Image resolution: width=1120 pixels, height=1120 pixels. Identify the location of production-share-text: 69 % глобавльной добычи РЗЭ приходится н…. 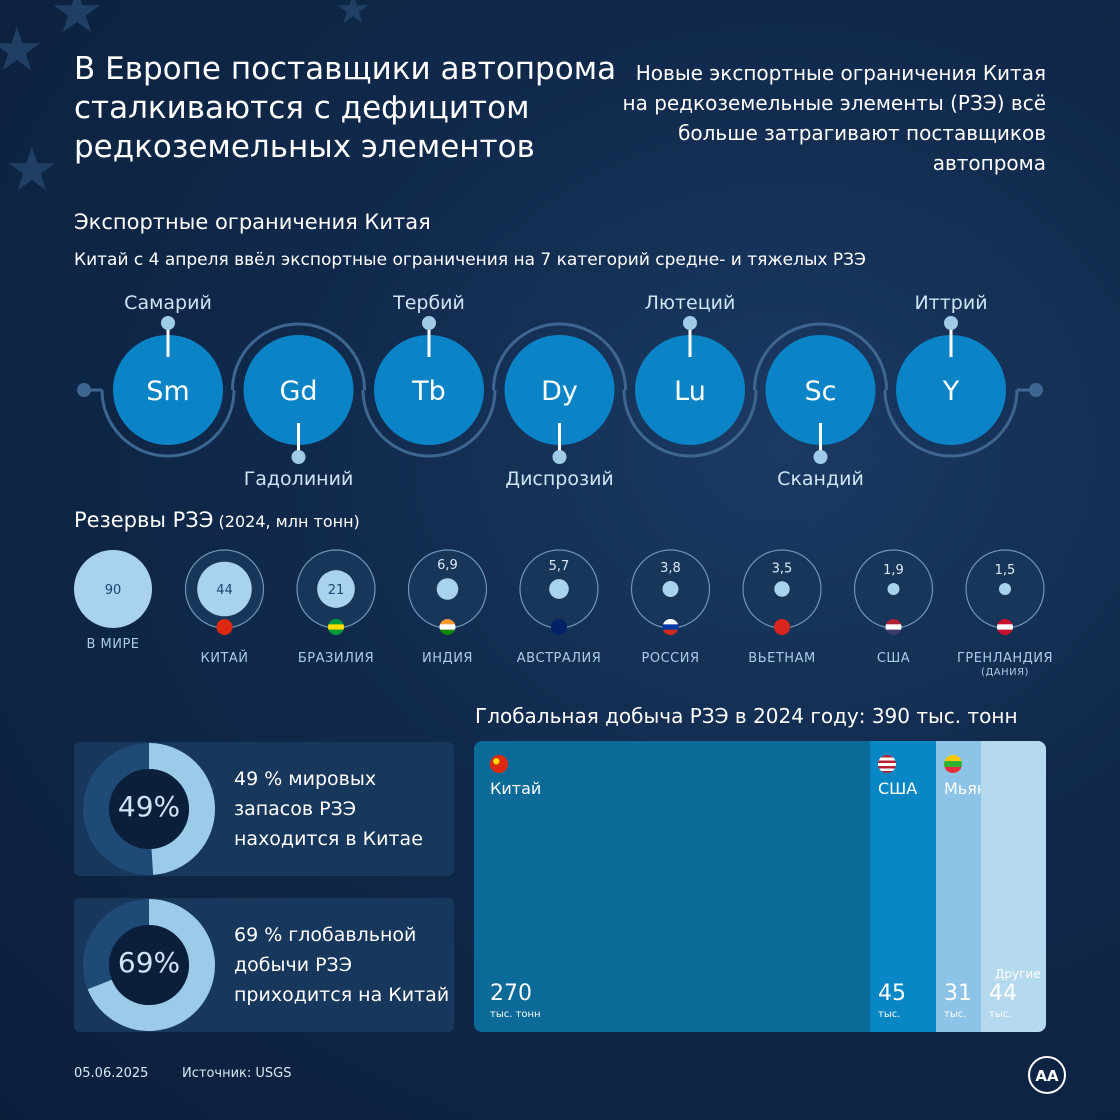
(342, 965).